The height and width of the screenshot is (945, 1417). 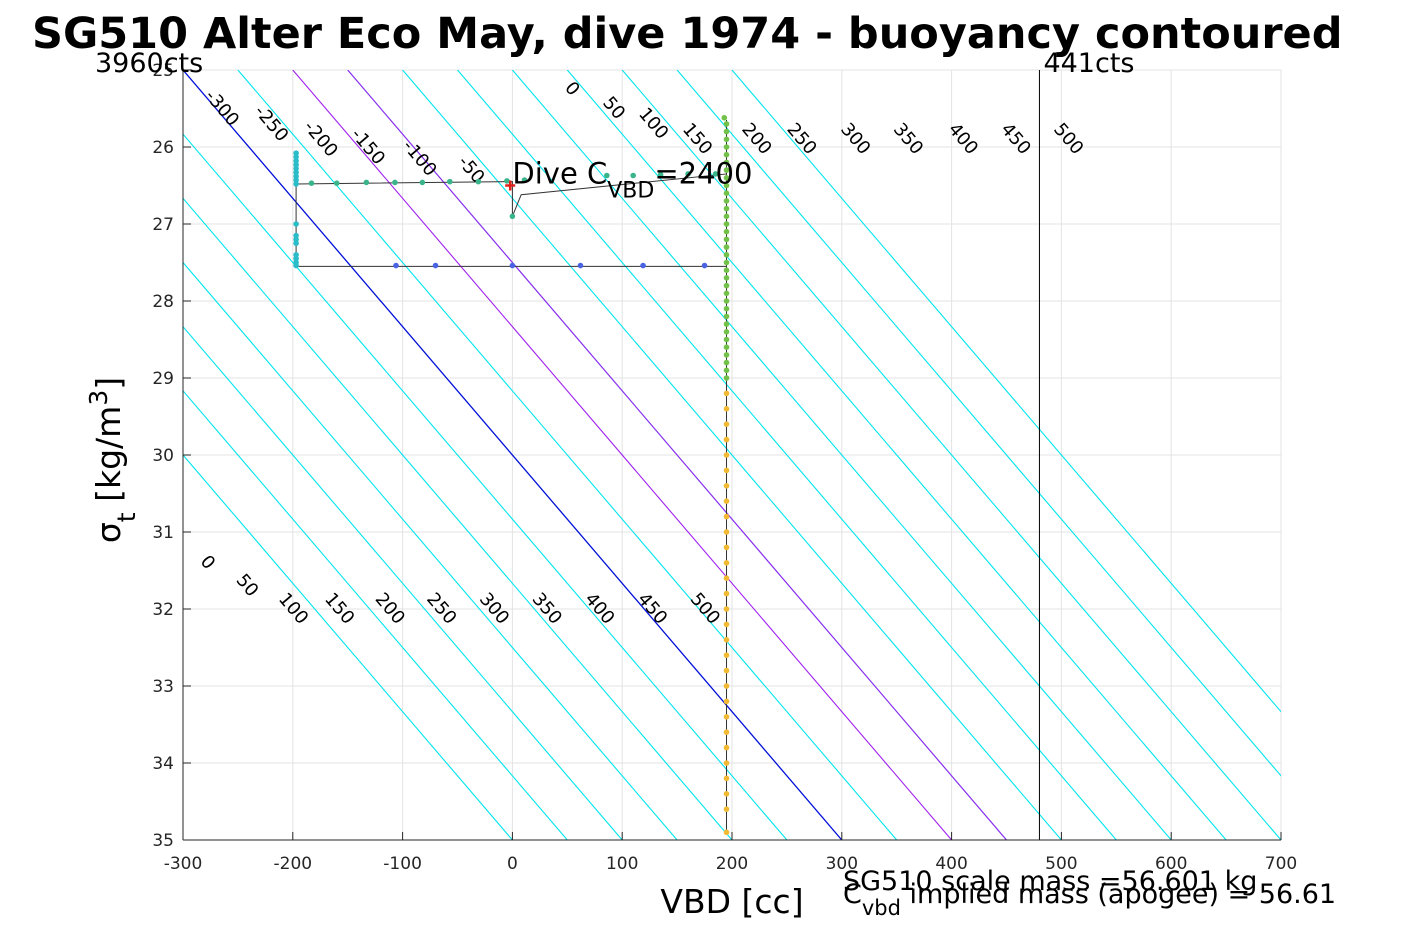 I want to click on x-tick-label: 200, so click(x=732, y=864).